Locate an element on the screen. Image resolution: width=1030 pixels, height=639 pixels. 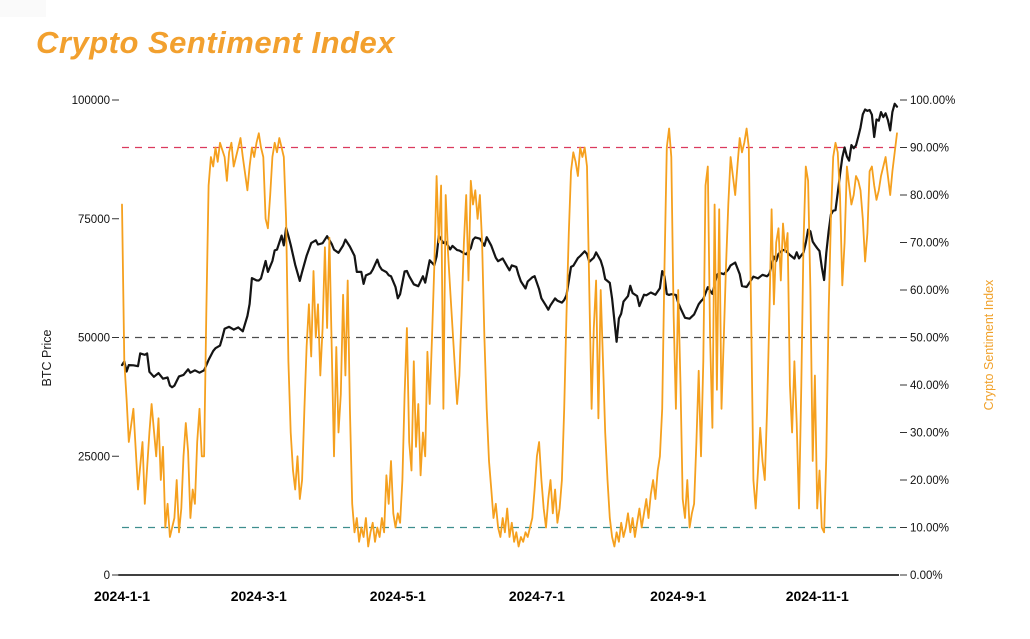
left-axis-tick-label: 25000 is located at coordinates (94, 457).